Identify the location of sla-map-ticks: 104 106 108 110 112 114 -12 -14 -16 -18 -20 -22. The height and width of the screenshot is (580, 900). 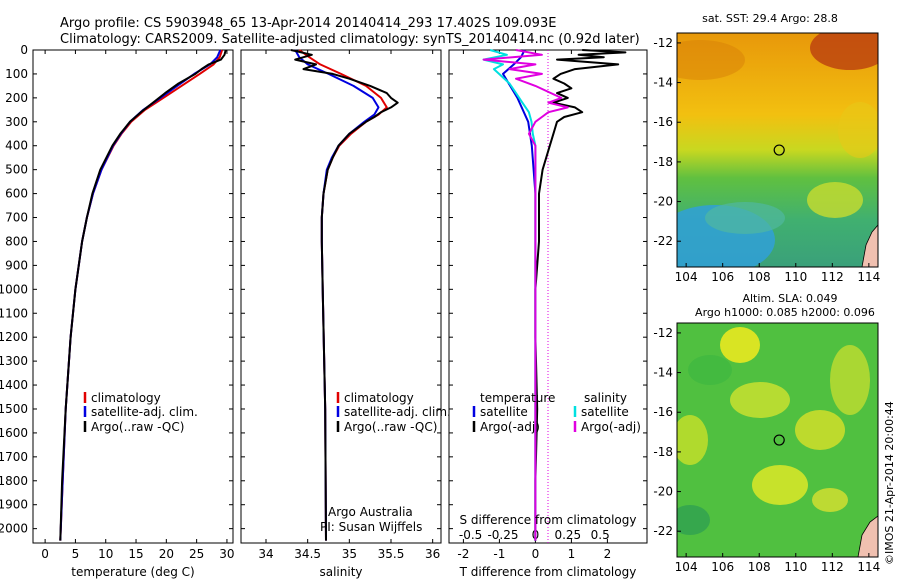
(766, 450).